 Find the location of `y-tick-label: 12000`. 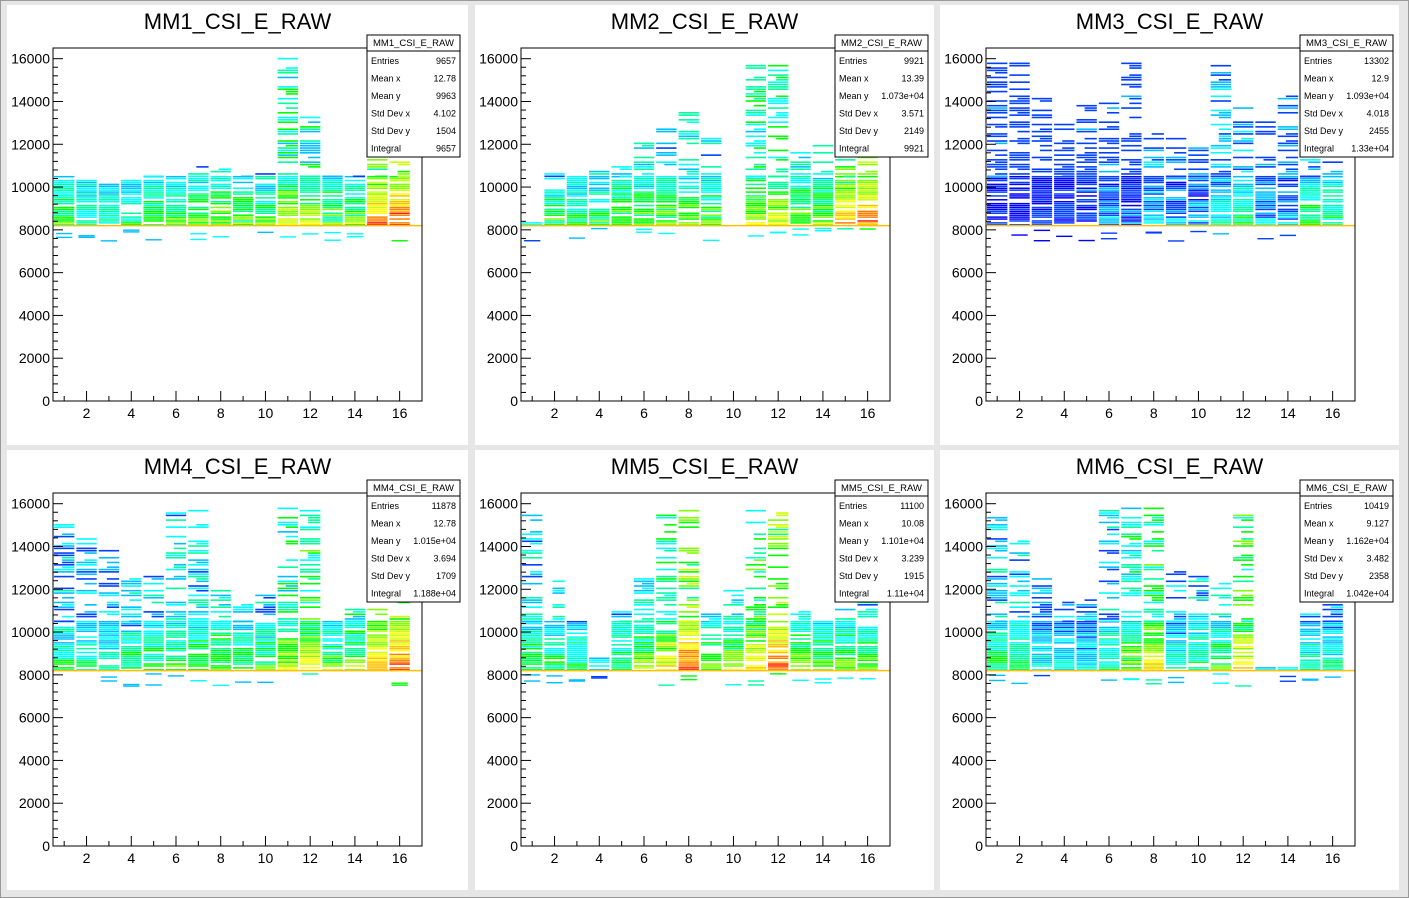

y-tick-label: 12000 is located at coordinates (30, 144).